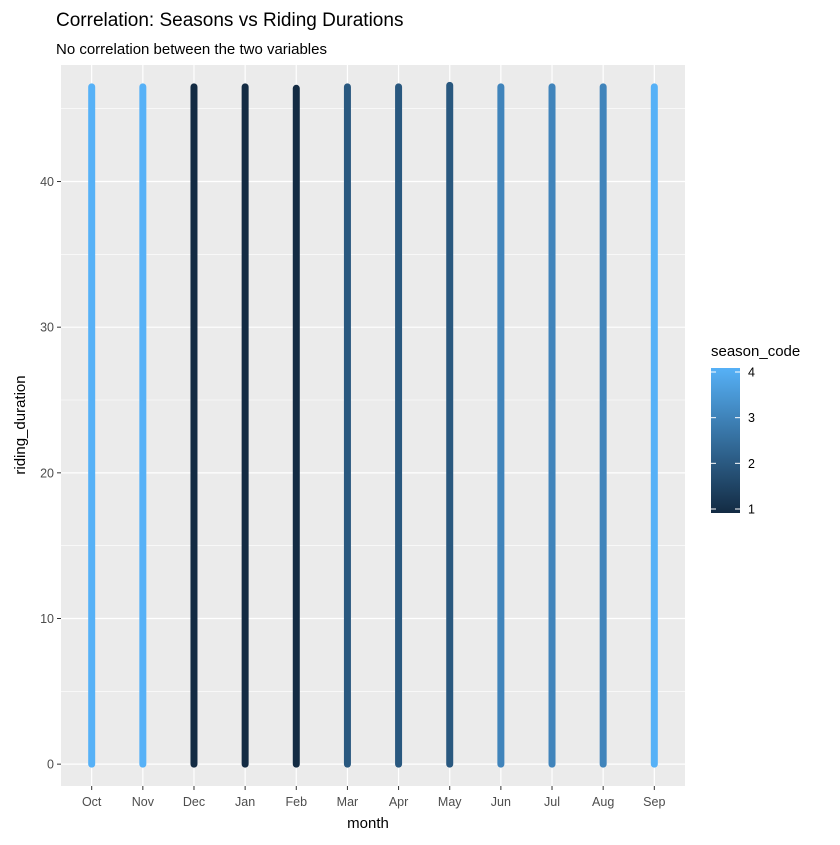 This screenshot has width=840, height=845. Describe the element at coordinates (751, 464) in the screenshot. I see `legend-tick-label: 2` at that location.